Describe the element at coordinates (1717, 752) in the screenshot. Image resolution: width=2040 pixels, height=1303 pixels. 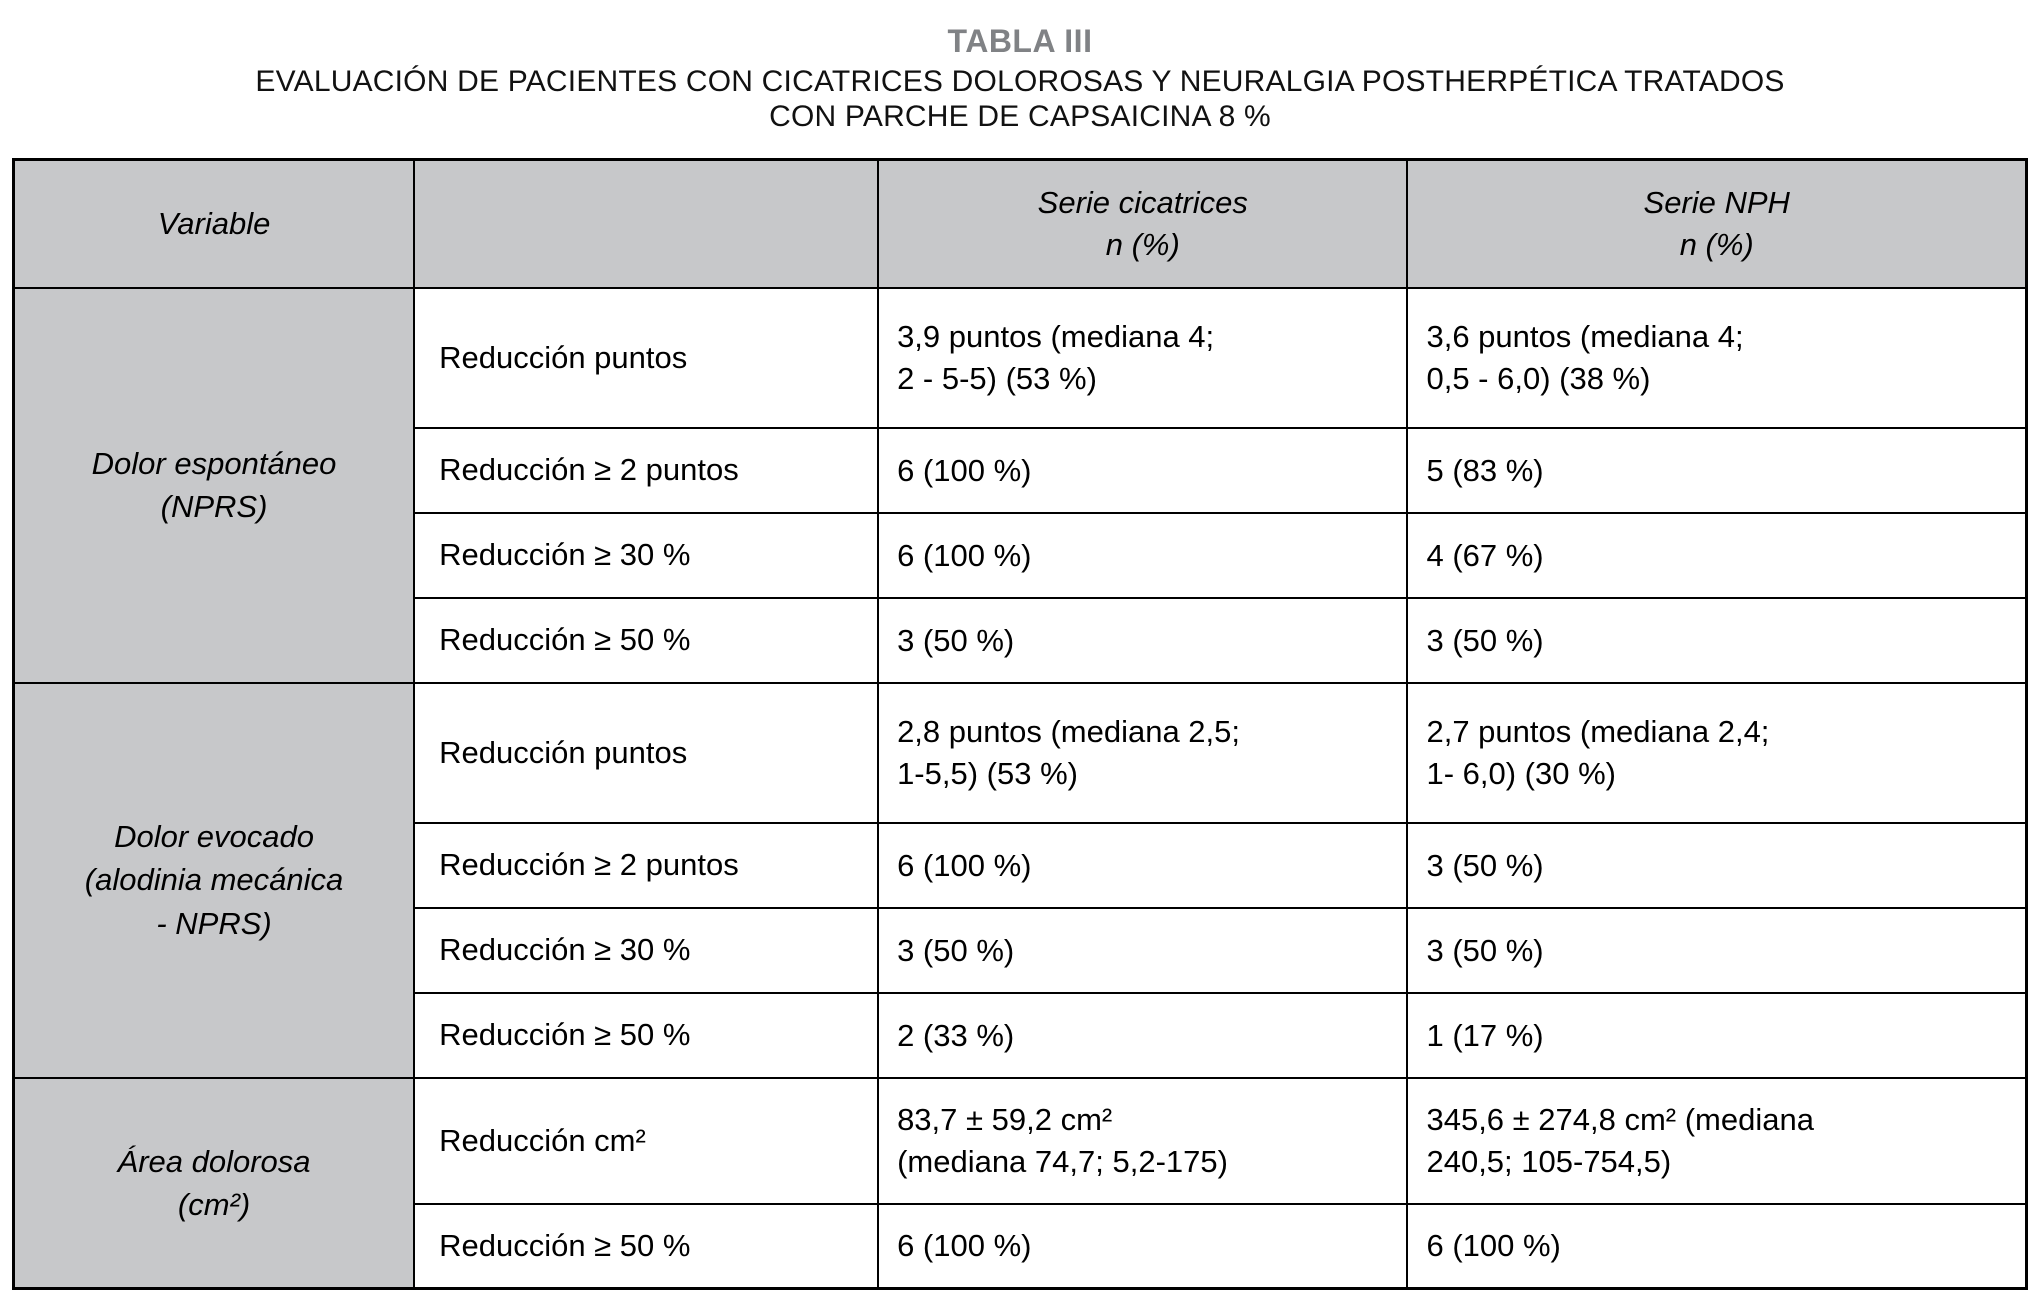
I see `cell-nph: 2,7 puntos (mediana 2,4; 1- 6,0) (30 %)` at that location.